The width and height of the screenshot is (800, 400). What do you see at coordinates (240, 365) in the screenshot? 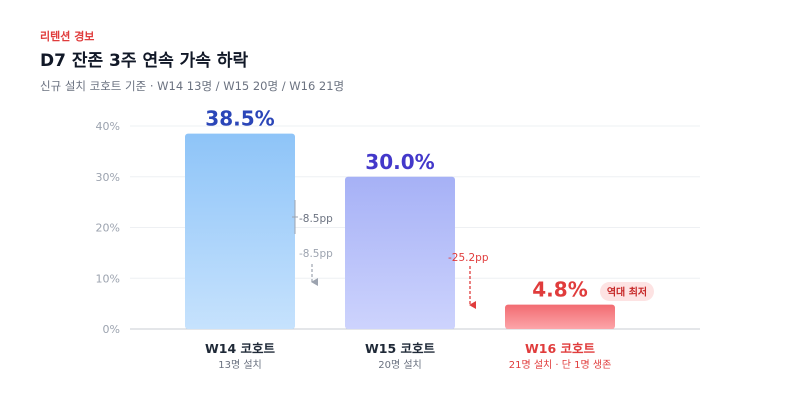
I see `category-sub-label-0: 13명 설치` at bounding box center [240, 365].